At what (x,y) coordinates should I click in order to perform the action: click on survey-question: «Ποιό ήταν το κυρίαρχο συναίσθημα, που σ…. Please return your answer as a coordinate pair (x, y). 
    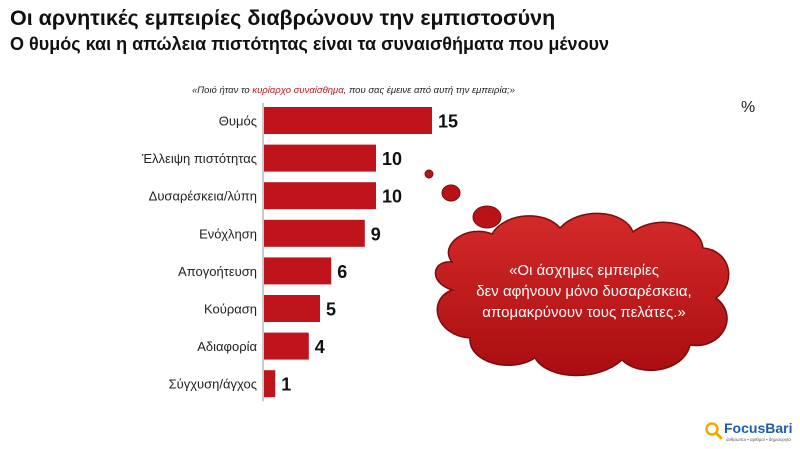
    Looking at the image, I should click on (353, 90).